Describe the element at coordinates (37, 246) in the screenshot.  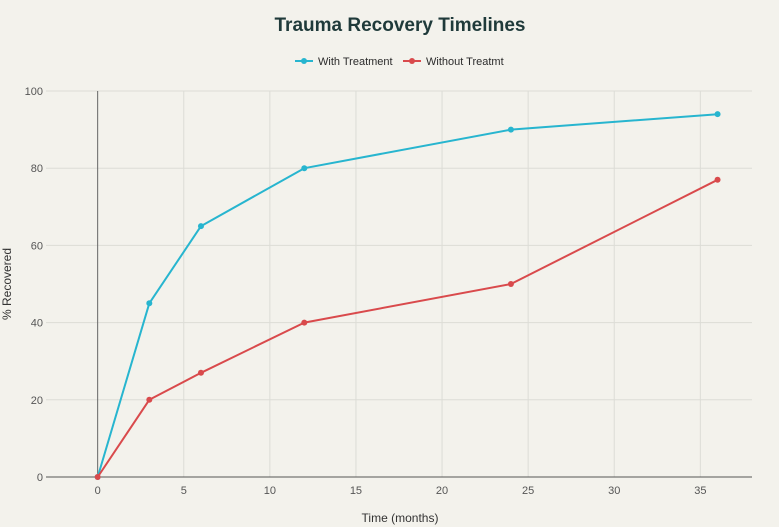
I see `y-tick-label-60: 60` at that location.